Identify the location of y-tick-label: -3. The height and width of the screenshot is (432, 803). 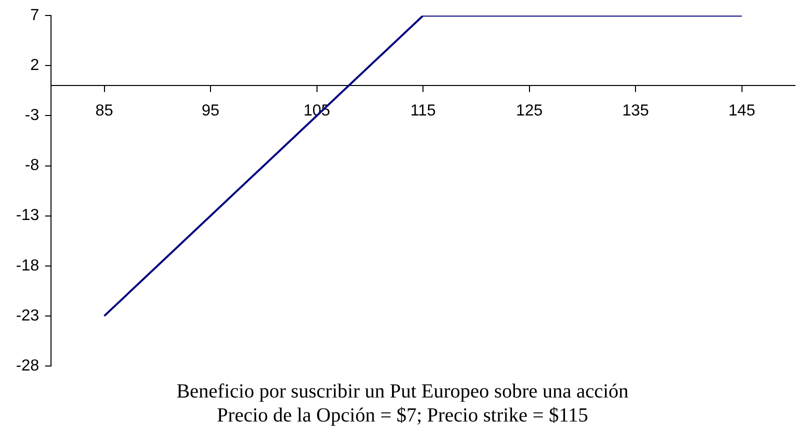
(32, 115).